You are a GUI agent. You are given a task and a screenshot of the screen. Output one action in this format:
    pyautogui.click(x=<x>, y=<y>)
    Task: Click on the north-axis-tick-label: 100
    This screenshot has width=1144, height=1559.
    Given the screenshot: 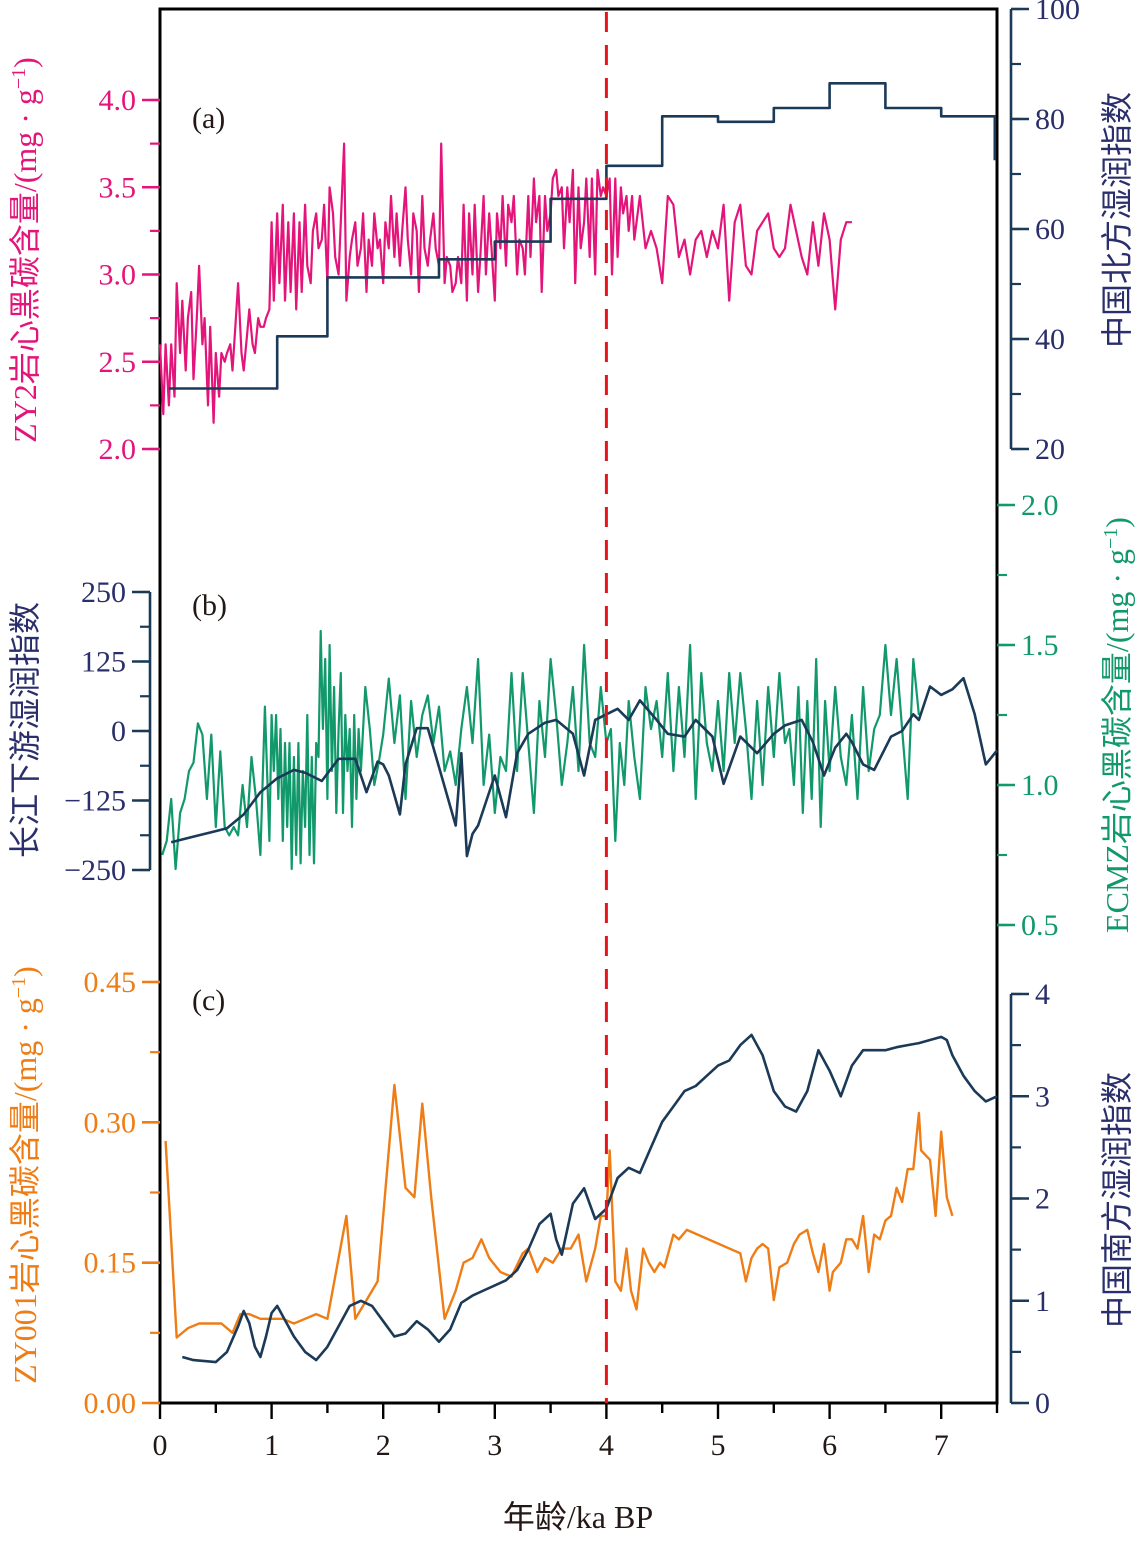 What is the action you would take?
    pyautogui.click(x=1057, y=13)
    